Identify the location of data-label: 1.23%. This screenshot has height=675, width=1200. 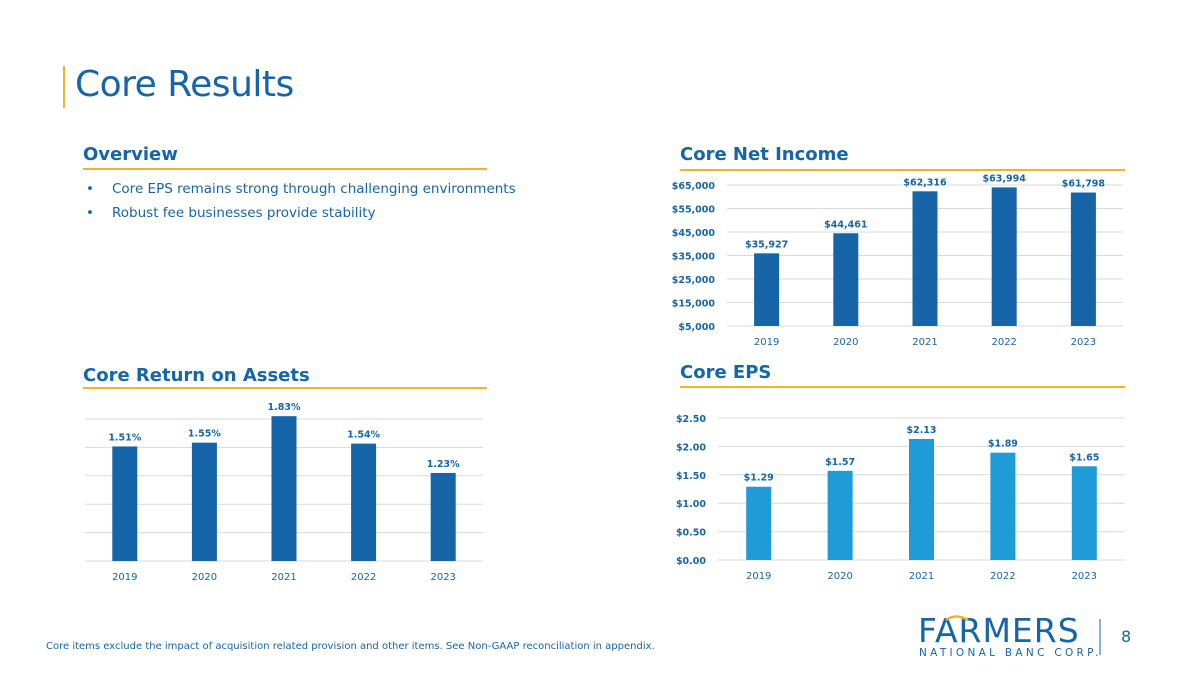
(443, 464).